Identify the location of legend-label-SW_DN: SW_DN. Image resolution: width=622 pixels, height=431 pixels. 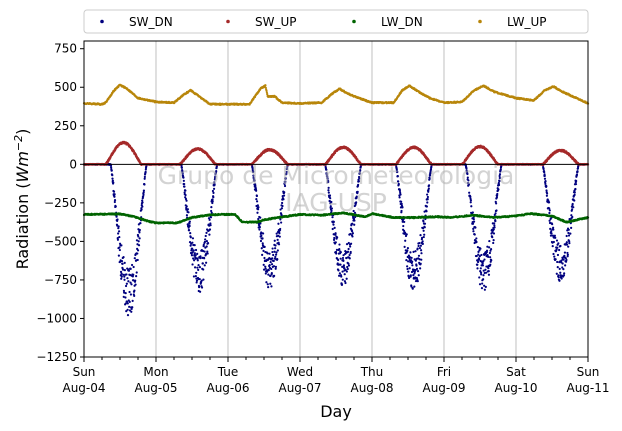
(151, 22).